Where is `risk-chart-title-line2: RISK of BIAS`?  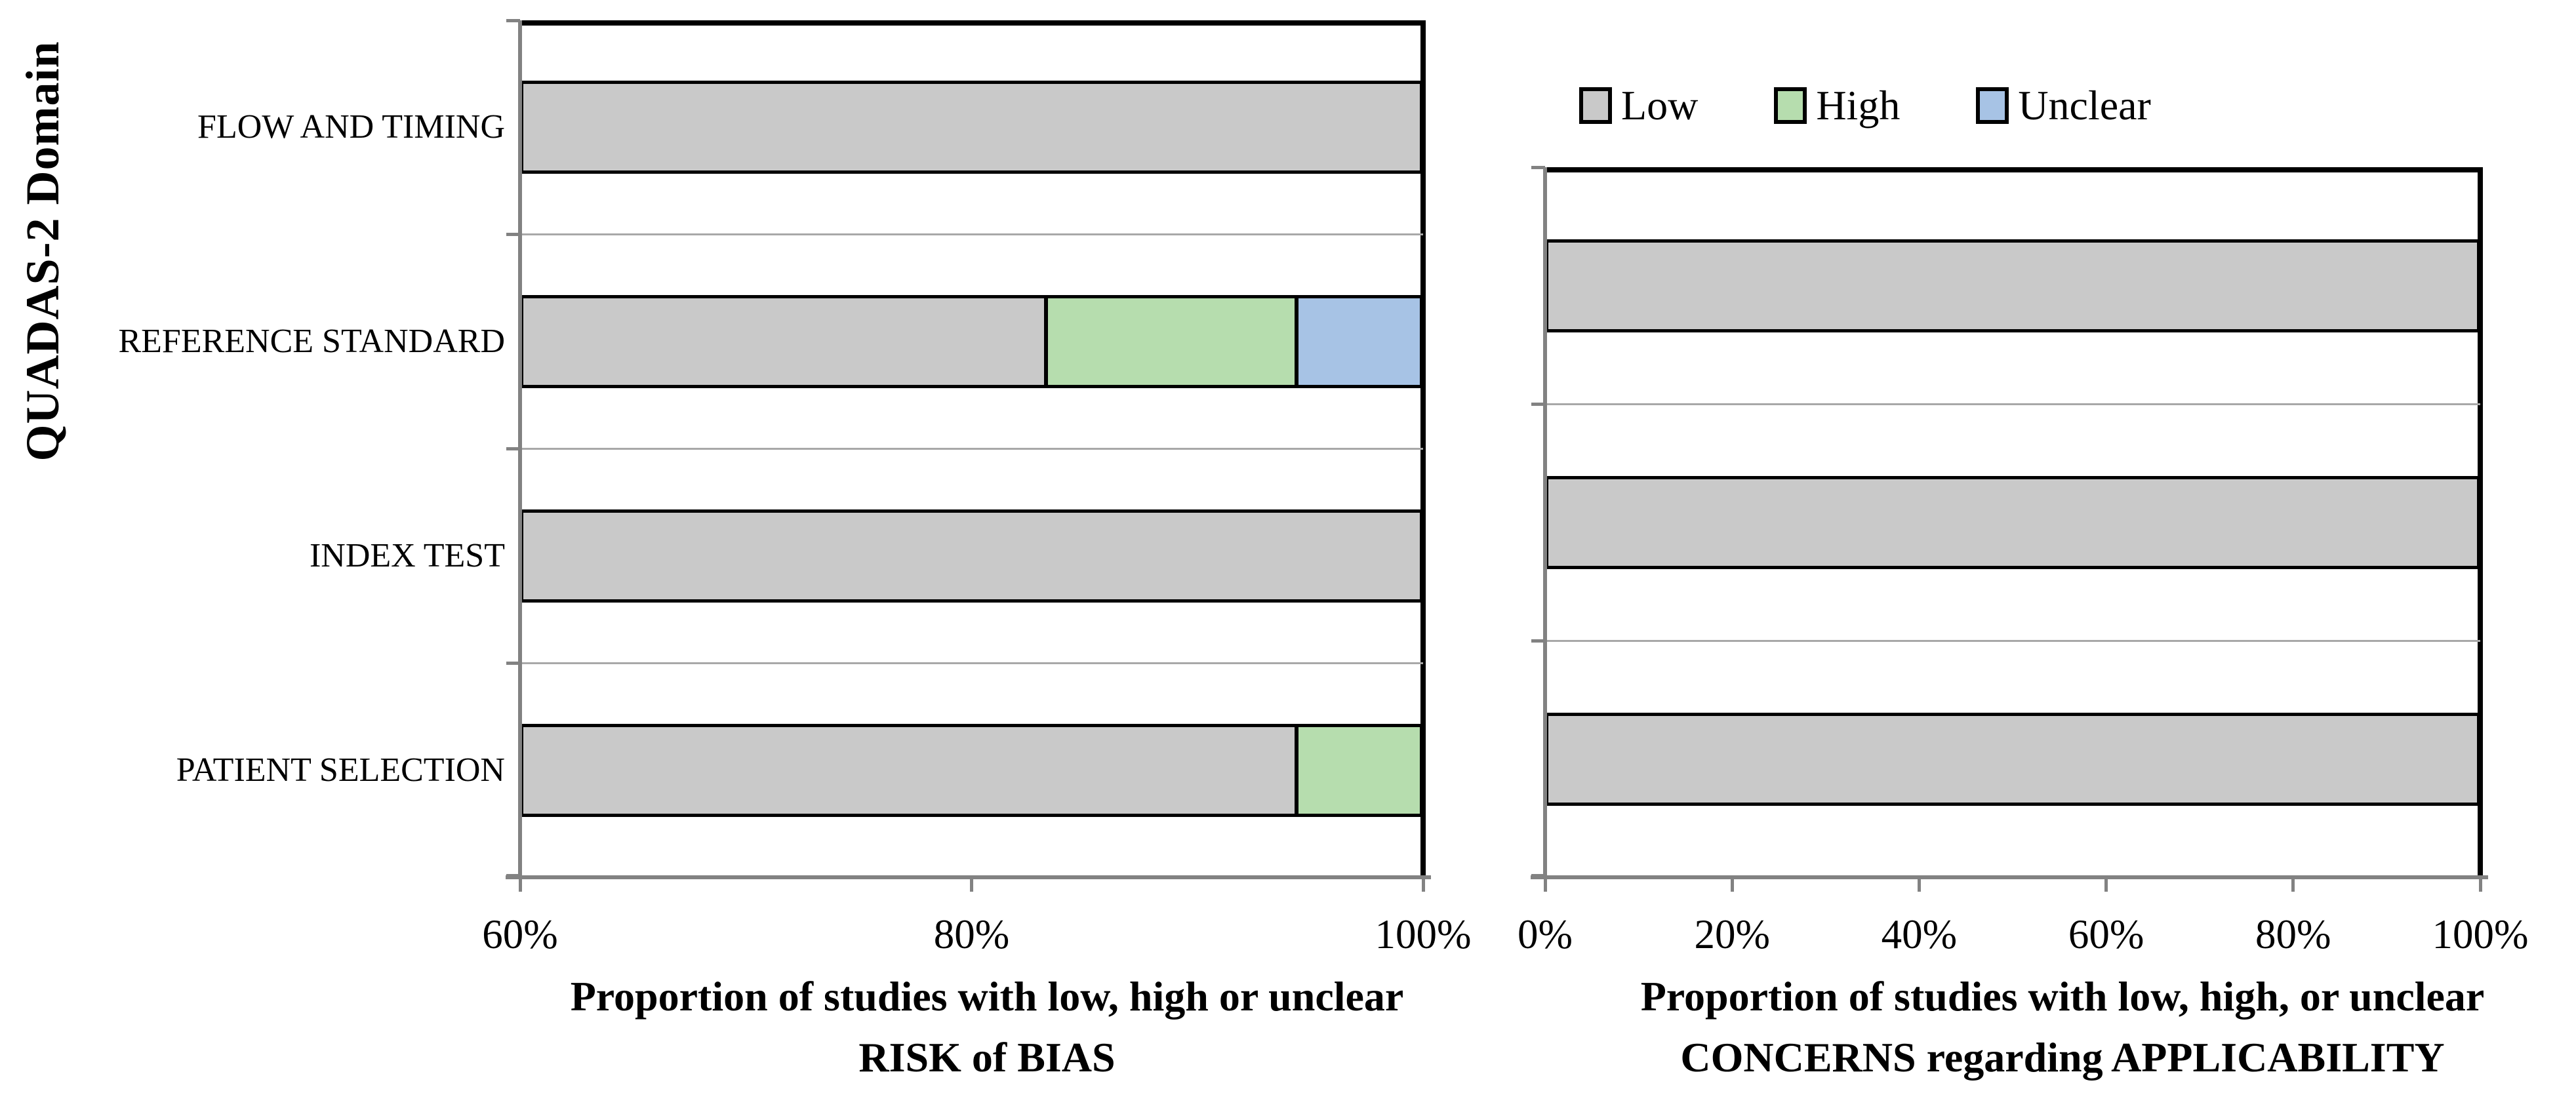 risk-chart-title-line2: RISK of BIAS is located at coordinates (987, 1057).